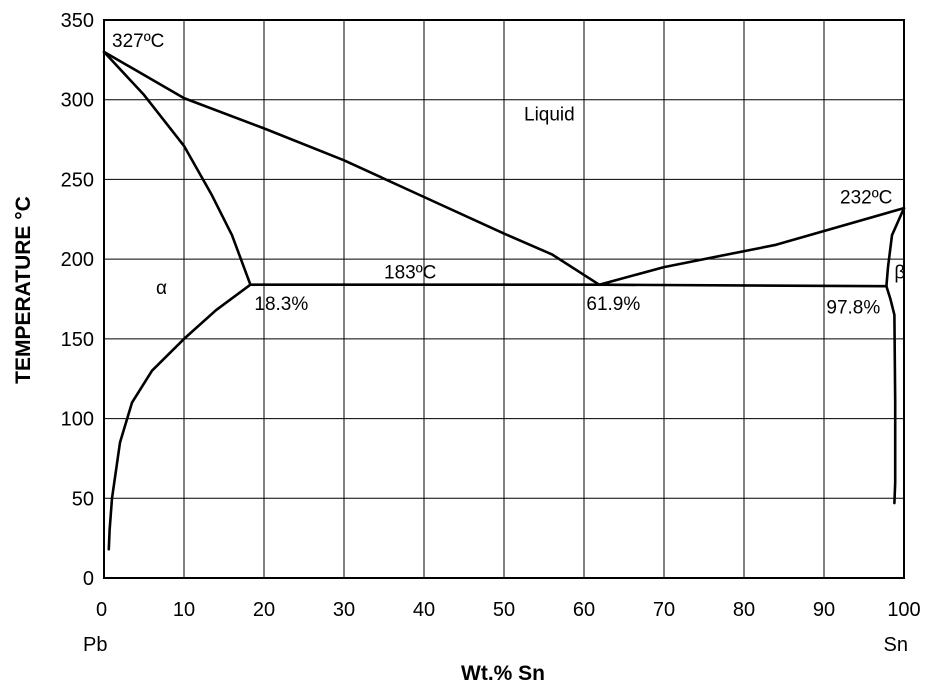 Image resolution: width=932 pixels, height=686 pixels. Describe the element at coordinates (824, 610) in the screenshot. I see `x-tick-label: 90` at that location.